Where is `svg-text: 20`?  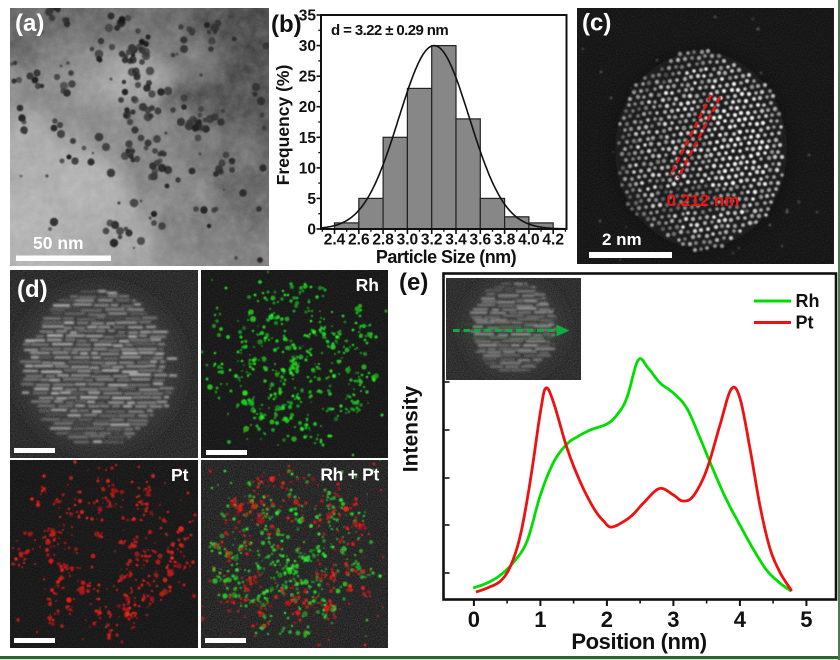 svg-text: 20 is located at coordinates (307, 107).